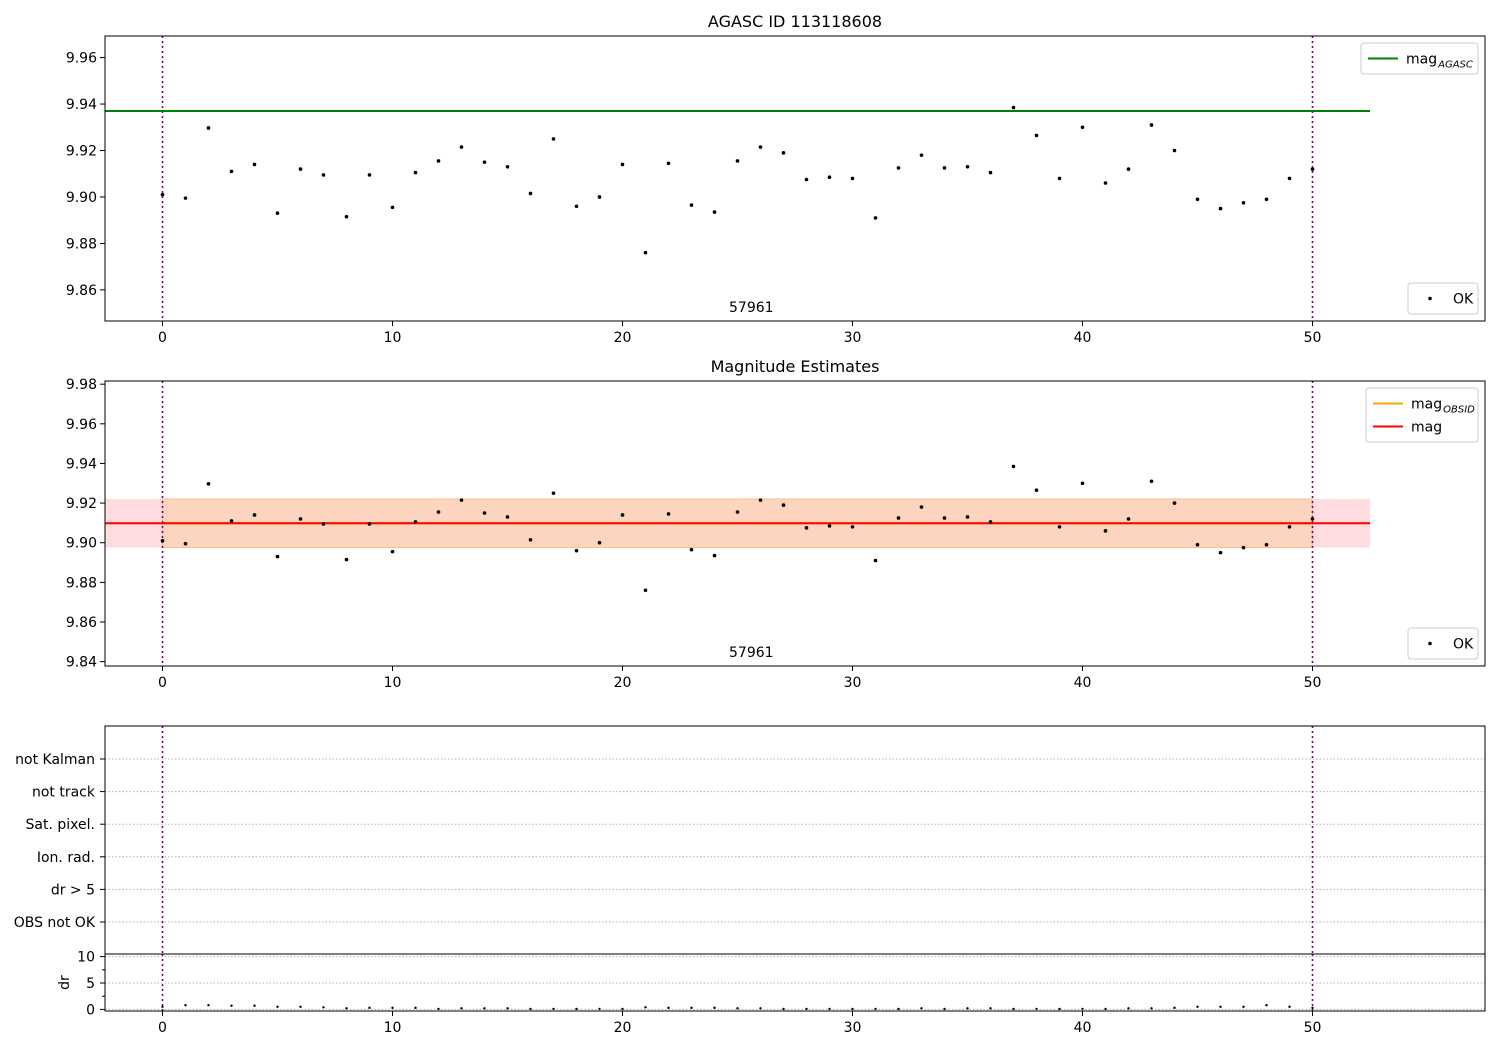 Image resolution: width=1500 pixels, height=1050 pixels. I want to click on y-tick-label: 9.94, so click(81, 464).